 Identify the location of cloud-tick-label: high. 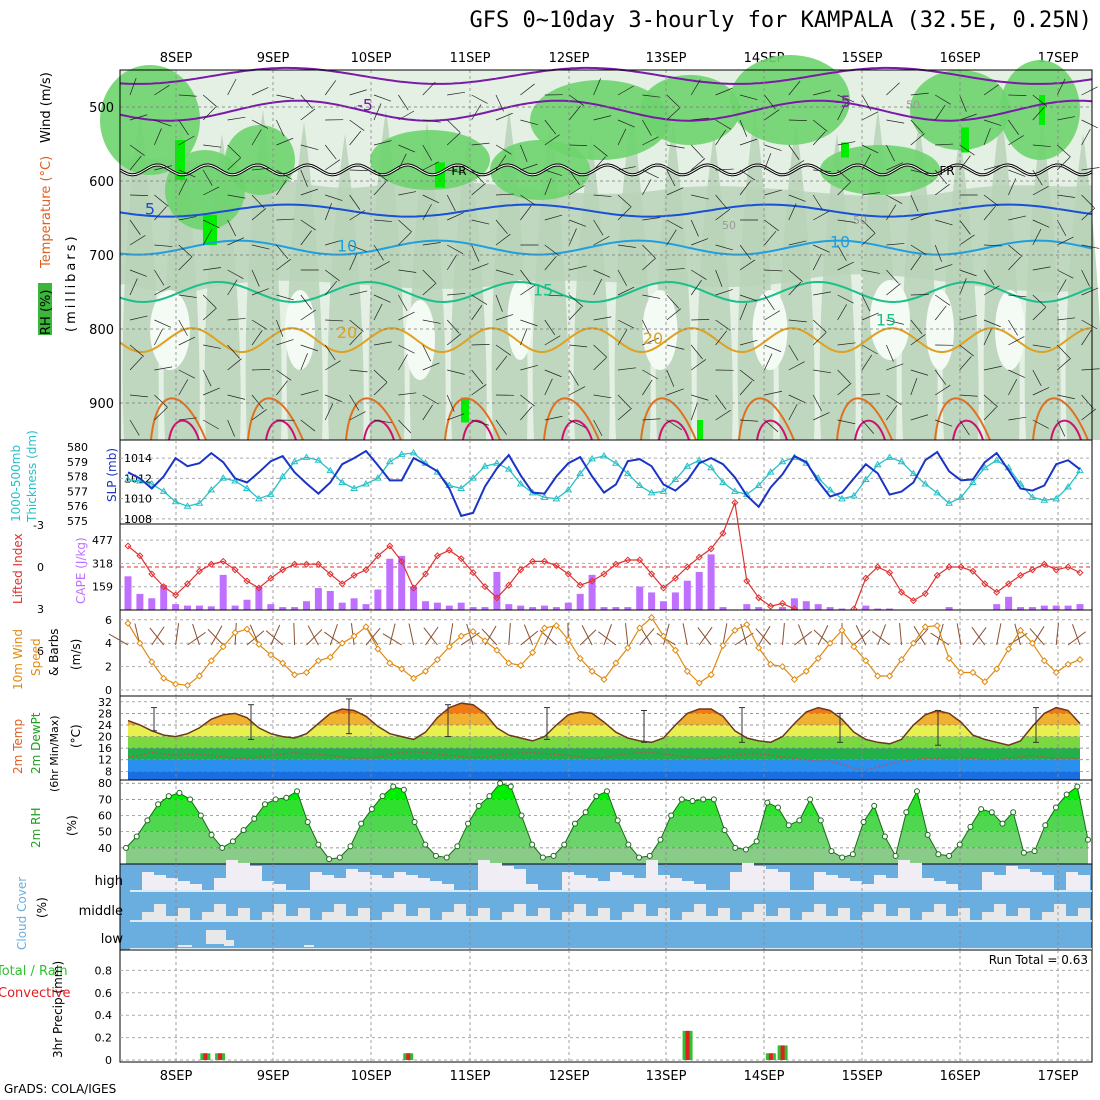
(109, 881).